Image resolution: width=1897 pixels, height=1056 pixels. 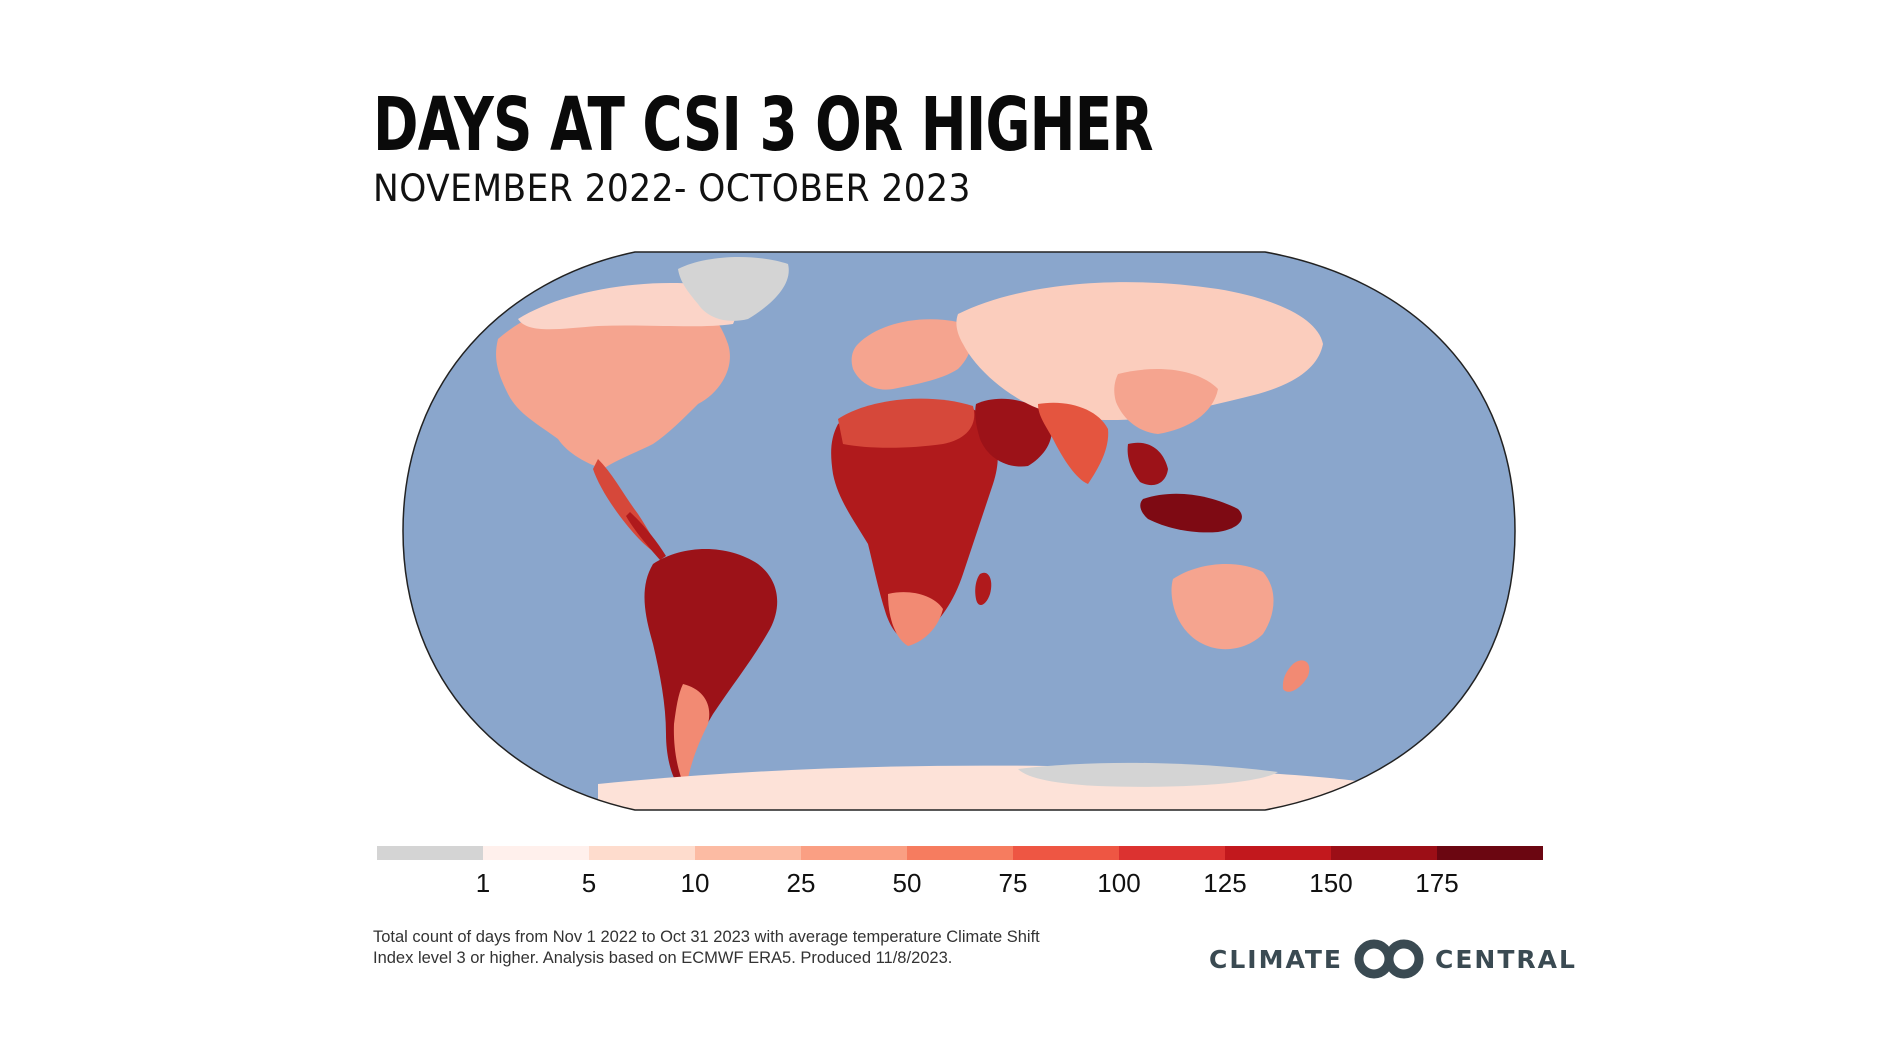 I want to click on legend-tick: 75, so click(x=1013, y=883).